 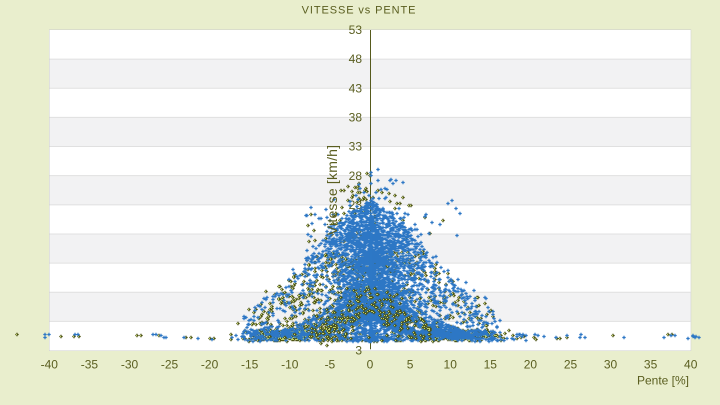 What do you see at coordinates (130, 364) in the screenshot?
I see `svg-text: -30` at bounding box center [130, 364].